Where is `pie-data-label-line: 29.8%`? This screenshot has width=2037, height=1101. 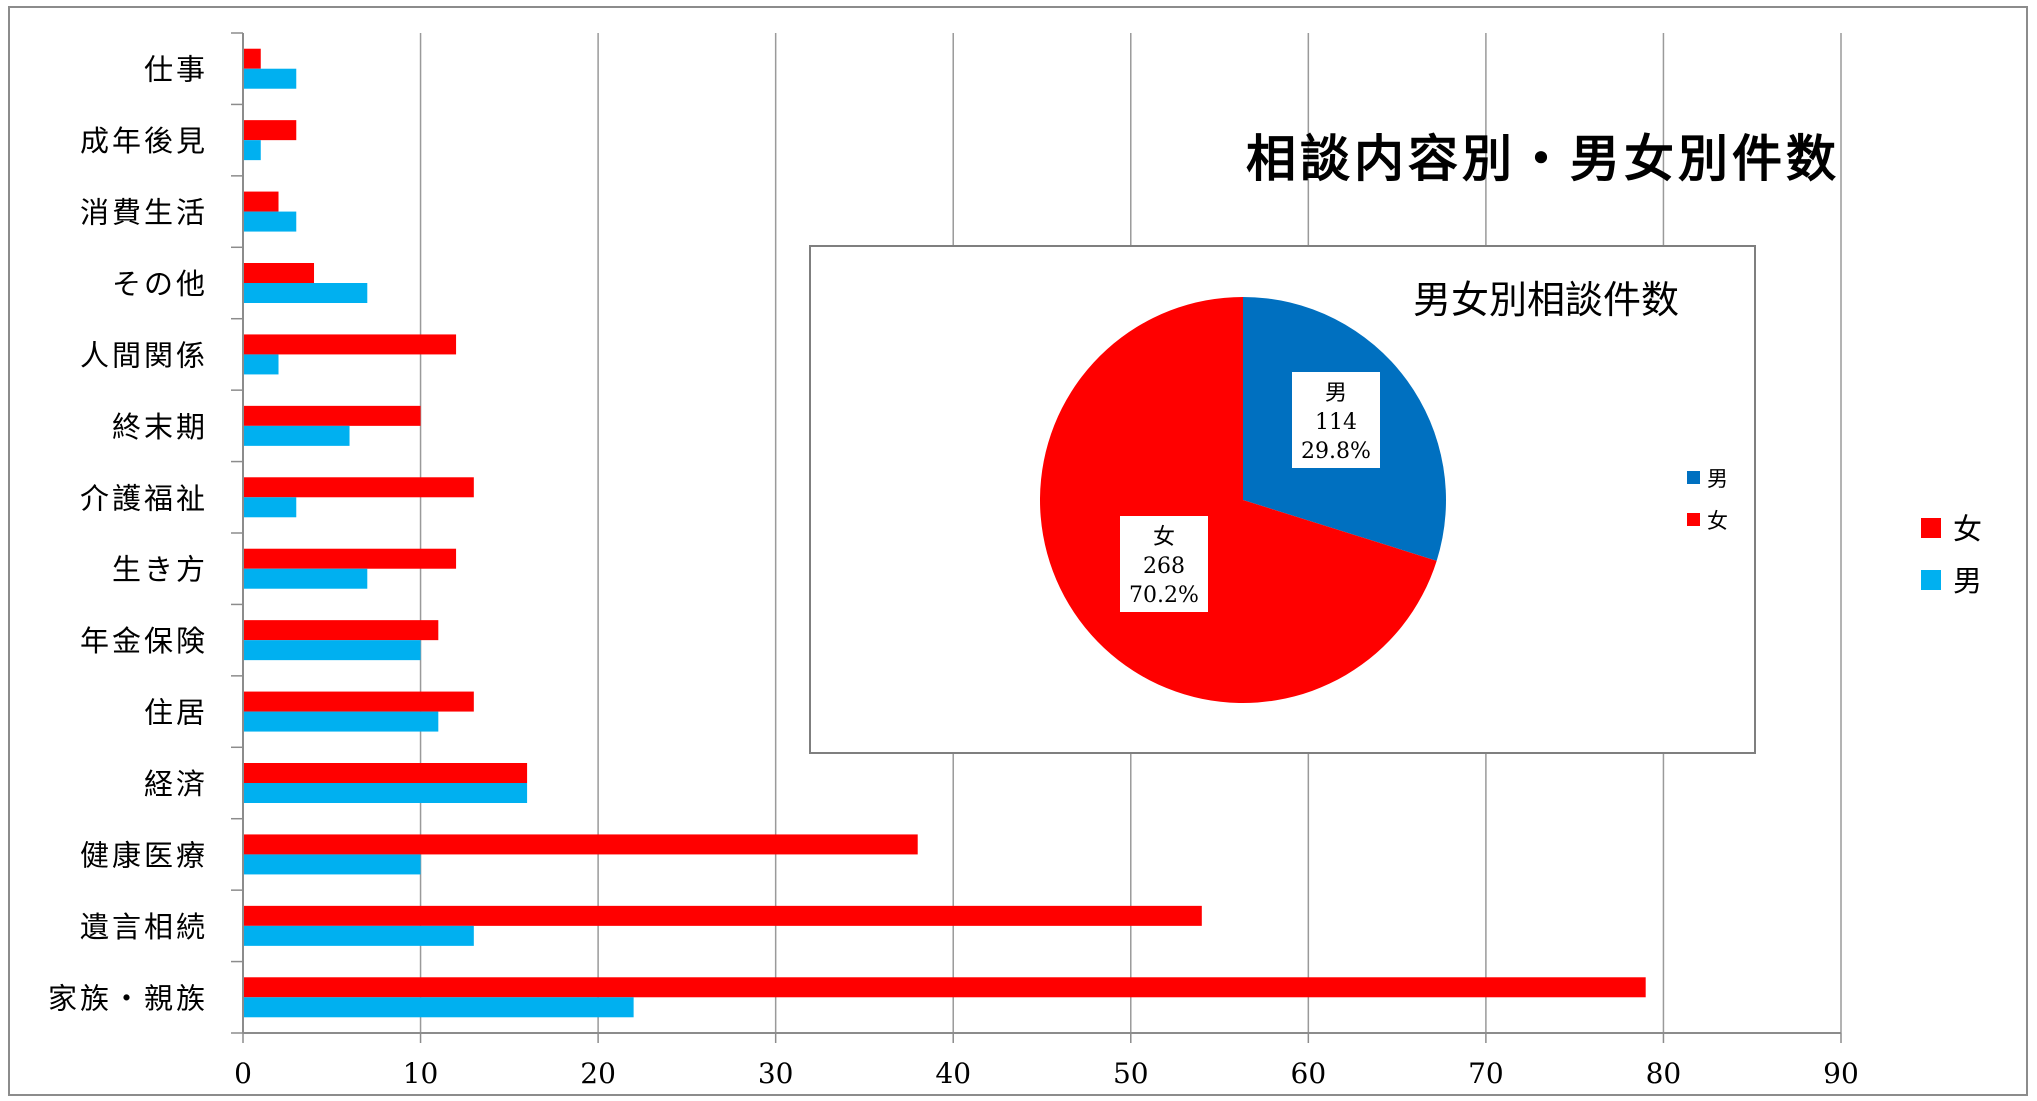
pie-data-label-line: 29.8% is located at coordinates (1336, 451).